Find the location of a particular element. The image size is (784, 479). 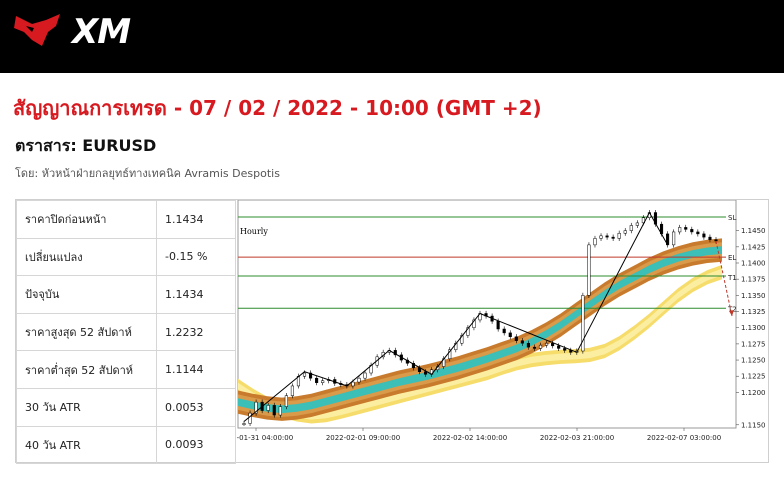

stats-row: ราคาสูงสุด 52 สัปดาห์ 1.2232 is located at coordinates (126, 332).